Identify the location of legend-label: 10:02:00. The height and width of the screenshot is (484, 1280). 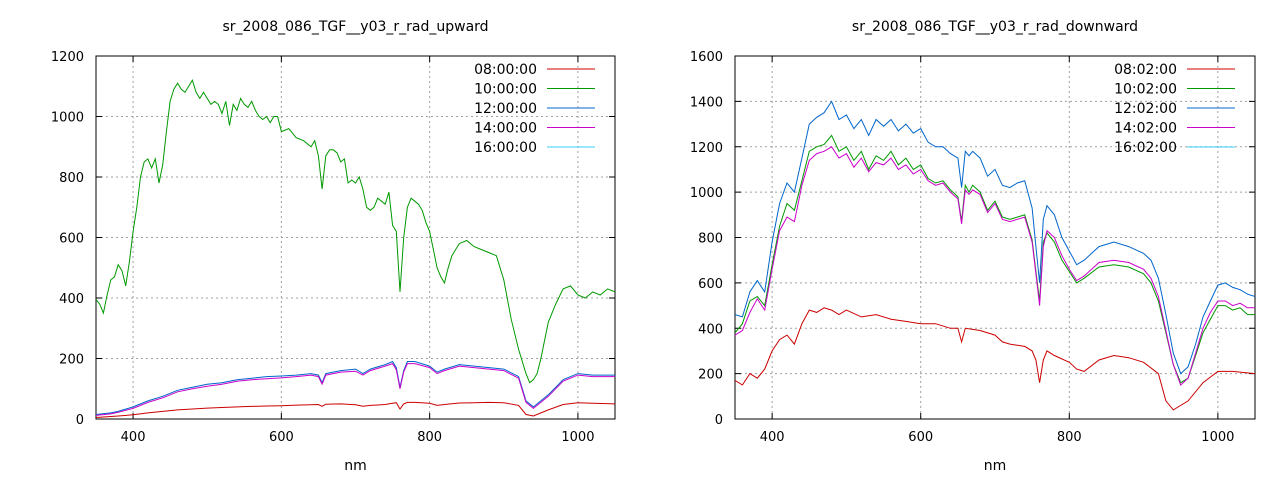
(1145, 90).